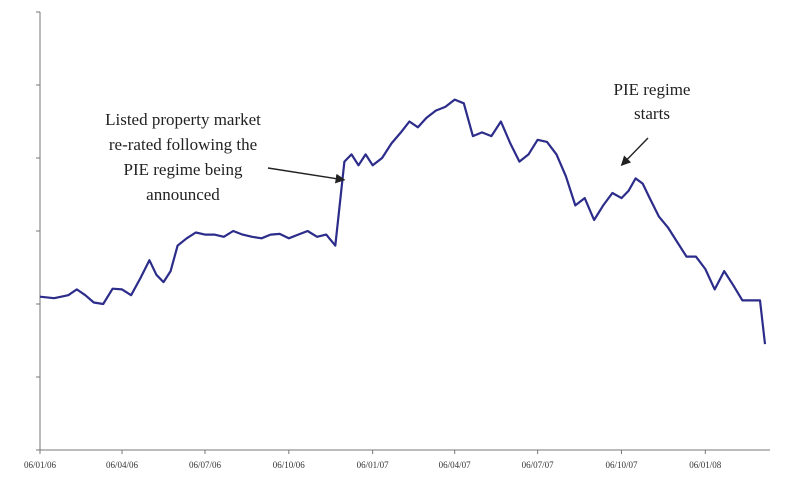 The width and height of the screenshot is (800, 493). What do you see at coordinates (183, 169) in the screenshot?
I see `annotation-line: PIE regime being` at bounding box center [183, 169].